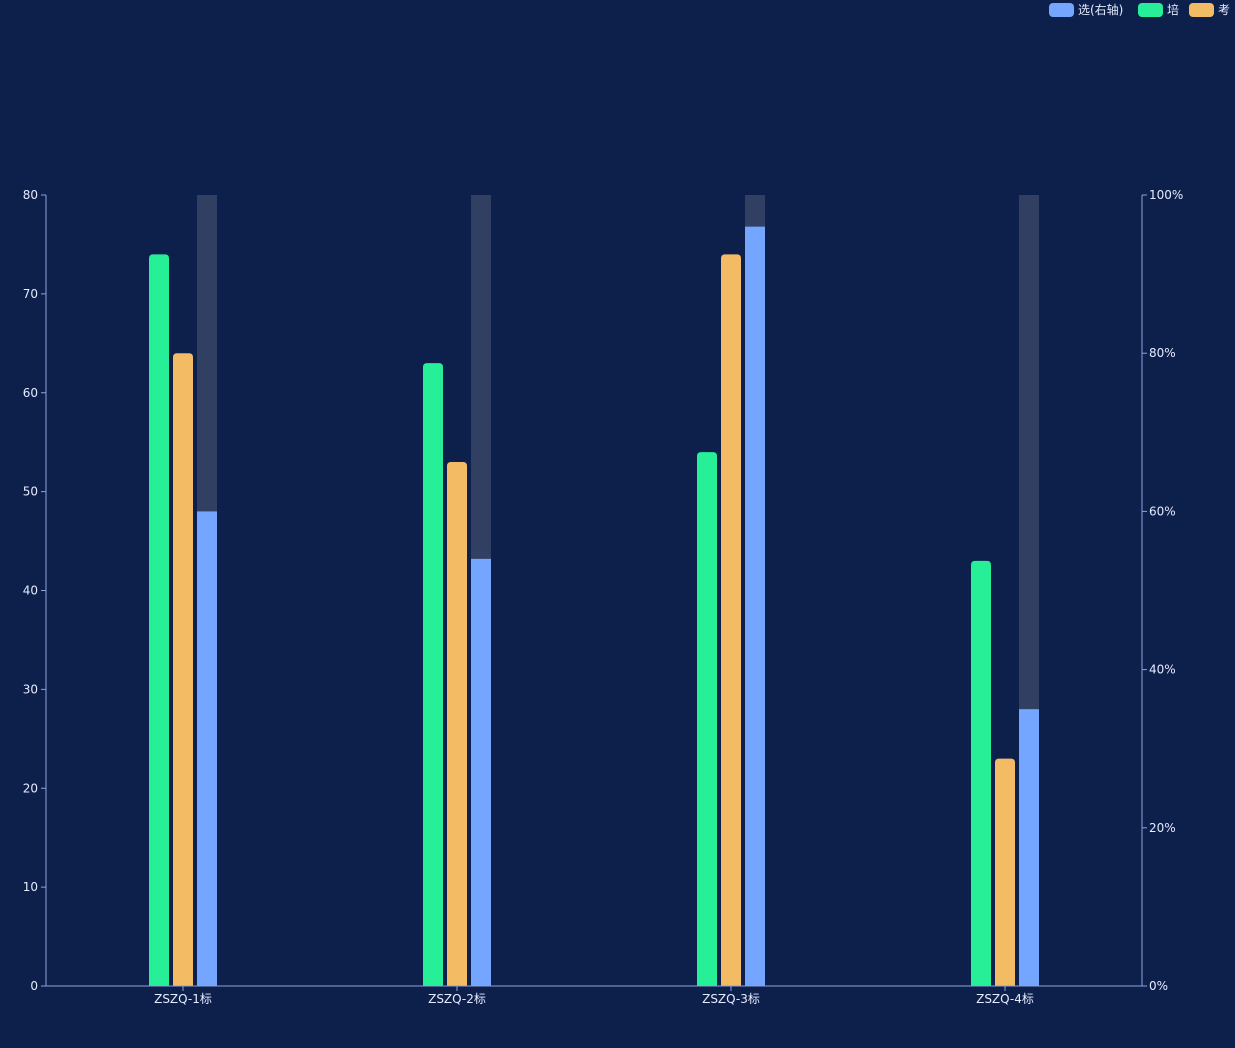 The height and width of the screenshot is (1048, 1235). Describe the element at coordinates (1162, 670) in the screenshot. I see `y-right-tick-label: 40%` at that location.